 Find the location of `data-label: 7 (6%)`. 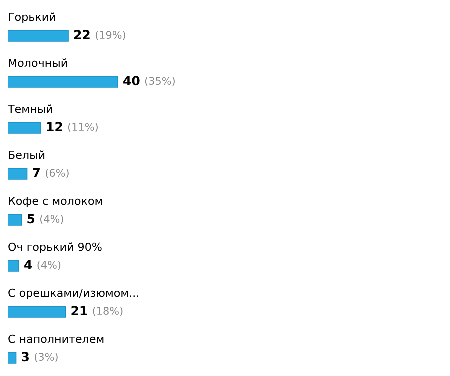

data-label: 7 (6%) is located at coordinates (51, 173).